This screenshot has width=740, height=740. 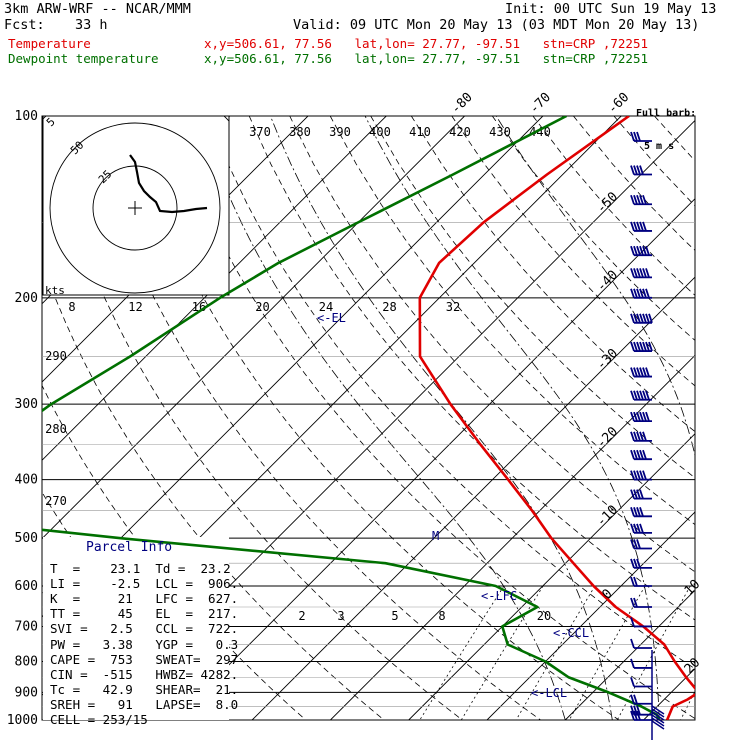 I want to click on theta-label: 430, so click(x=500, y=132).